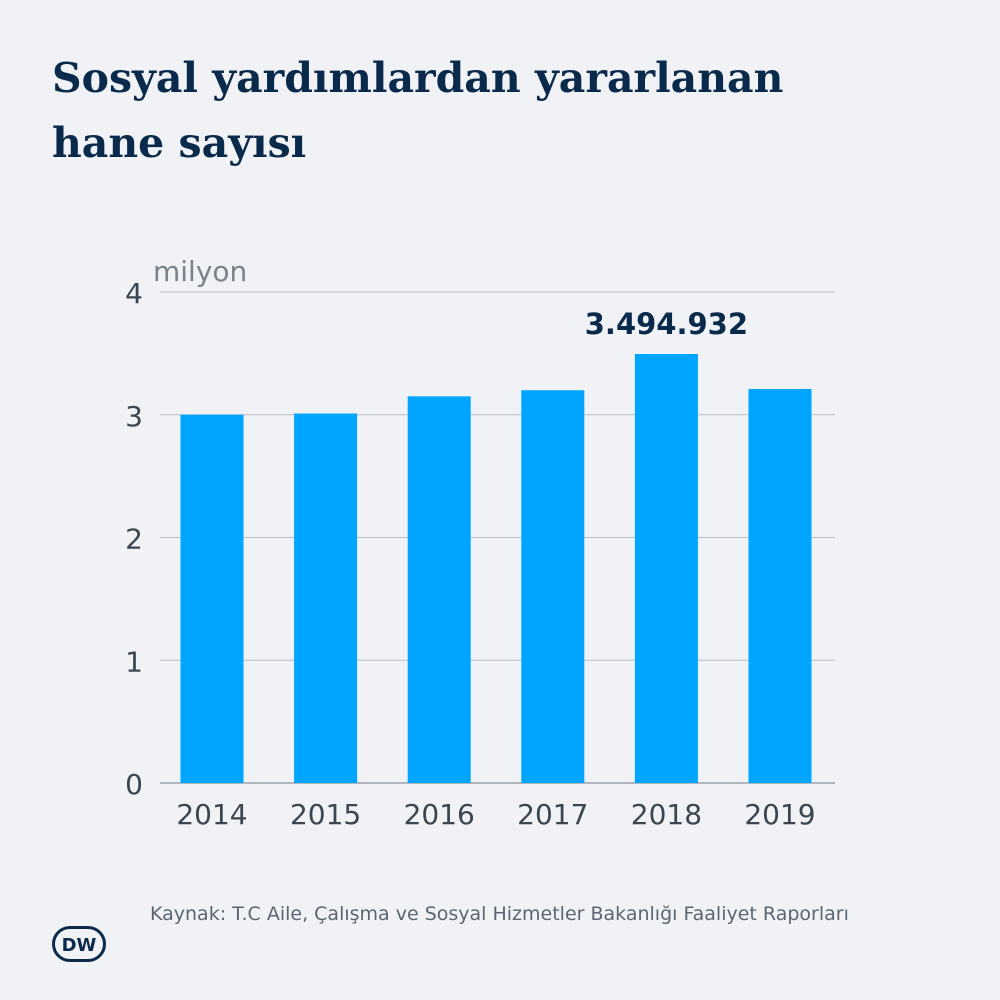  I want to click on chart-title-line-1: Sosyal yardımlardan yararlanan, so click(418, 78).